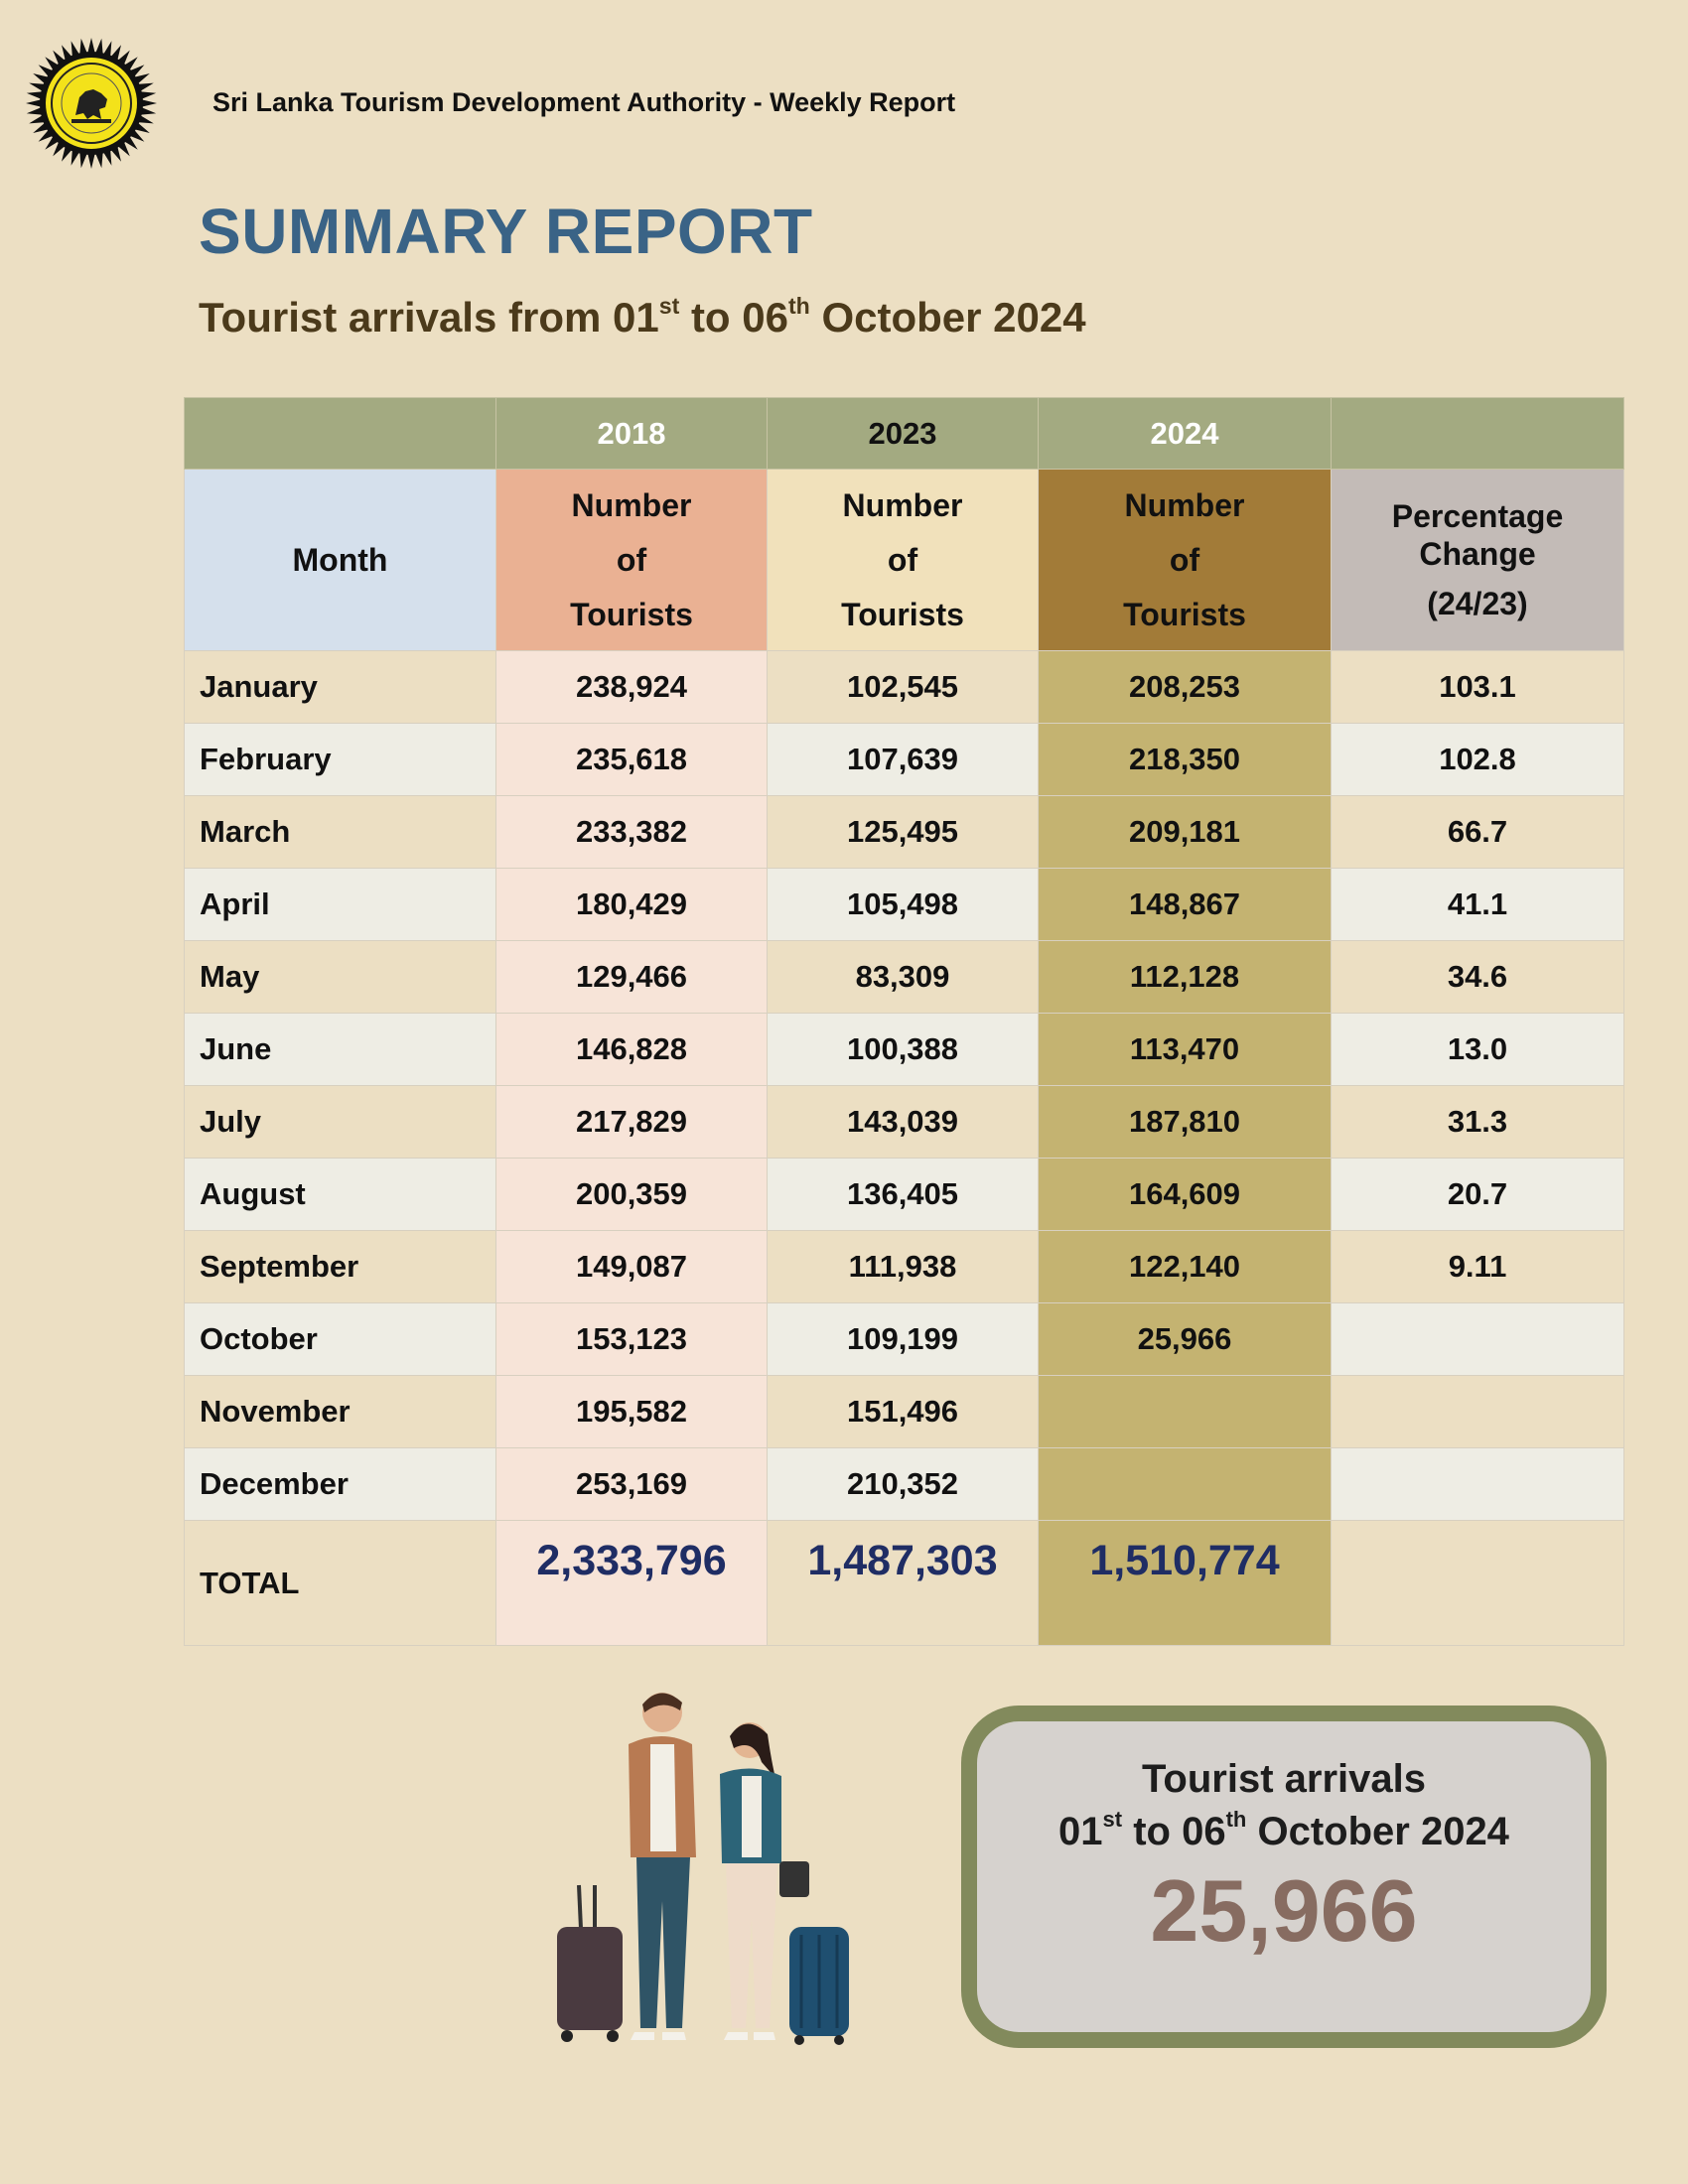 The image size is (1688, 2184). Describe the element at coordinates (1185, 433) in the screenshot. I see `year-header-2024: 2024` at that location.